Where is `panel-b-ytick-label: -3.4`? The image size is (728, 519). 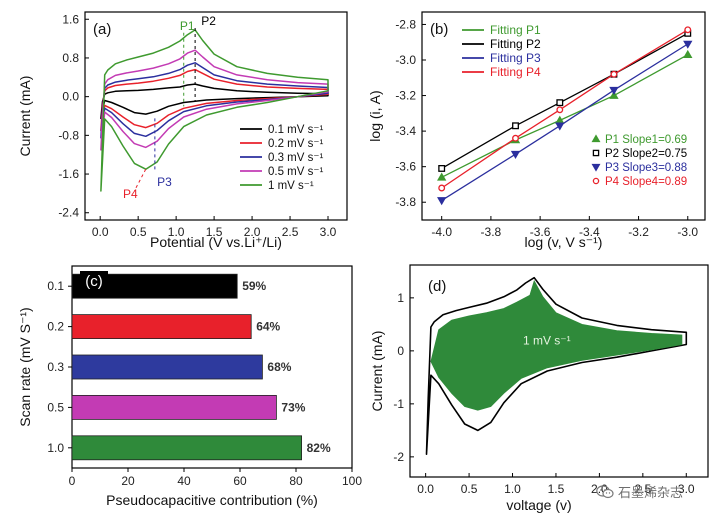 panel-b-ytick-label: -3.4 is located at coordinates (405, 131).